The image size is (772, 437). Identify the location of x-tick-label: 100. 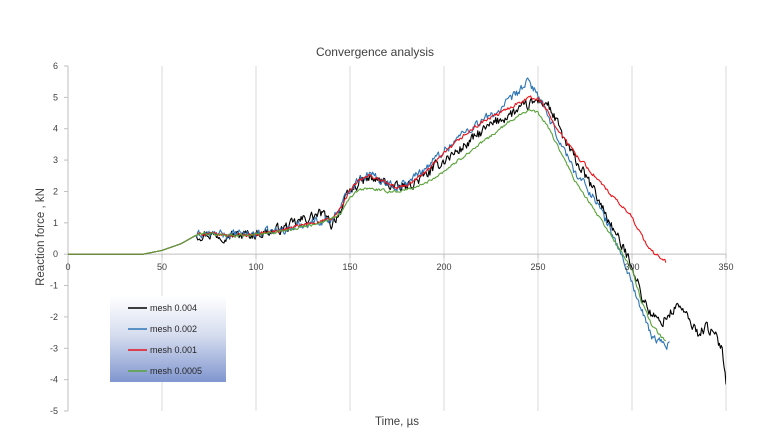
(255, 267).